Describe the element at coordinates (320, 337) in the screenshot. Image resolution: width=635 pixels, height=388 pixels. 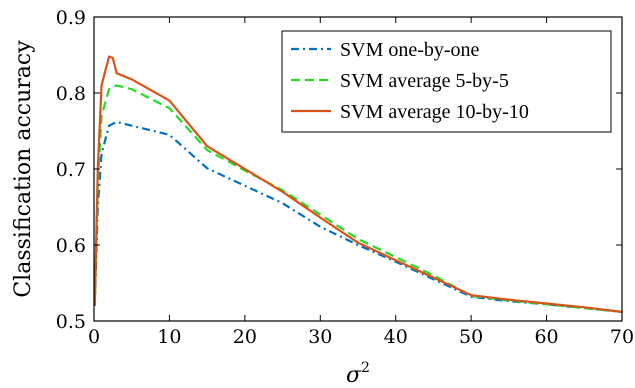
I see `x-tick-label: 30` at that location.